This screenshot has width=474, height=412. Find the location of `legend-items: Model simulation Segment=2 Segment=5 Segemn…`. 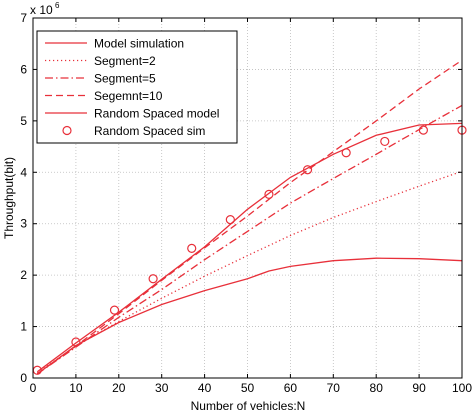

legend-items: Model simulation Segment=2 Segment=5 Segemn… is located at coordinates (132, 87).